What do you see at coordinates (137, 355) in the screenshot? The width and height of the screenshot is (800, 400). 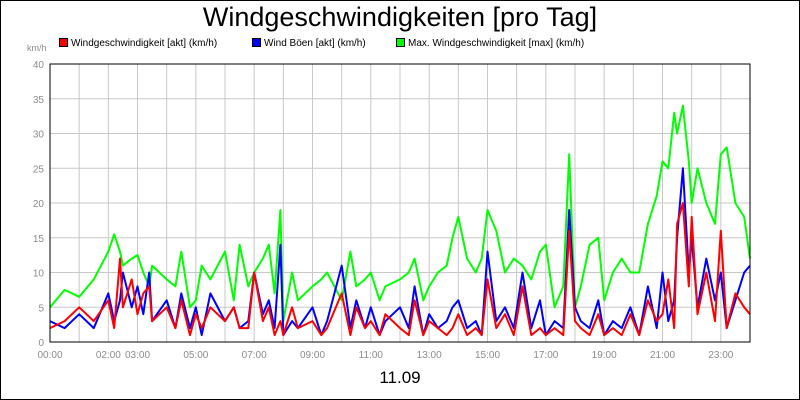 I see `x-tick-label: 03:00` at bounding box center [137, 355].